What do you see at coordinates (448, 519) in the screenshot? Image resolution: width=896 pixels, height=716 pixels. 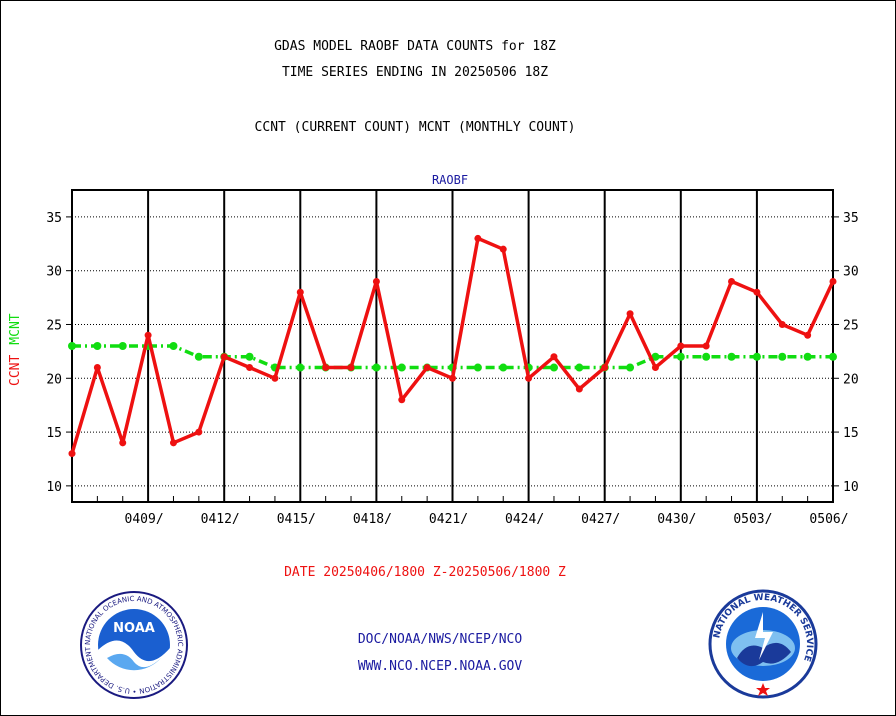 I see `x-tick-label: 0421/` at bounding box center [448, 519].